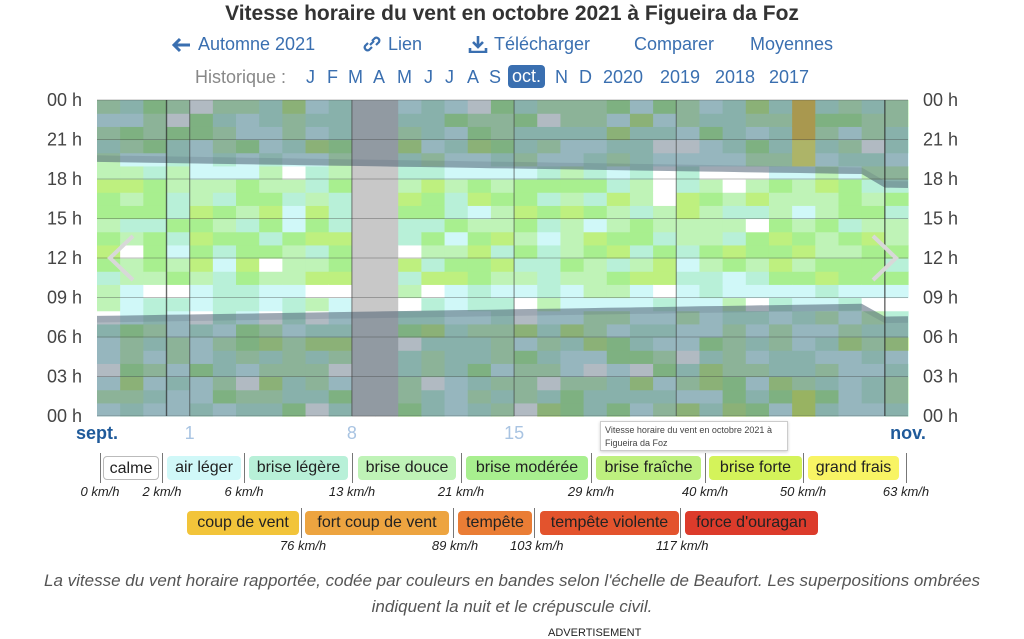 The width and height of the screenshot is (1024, 639). I want to click on history-year-2017: 2017, so click(789, 77).